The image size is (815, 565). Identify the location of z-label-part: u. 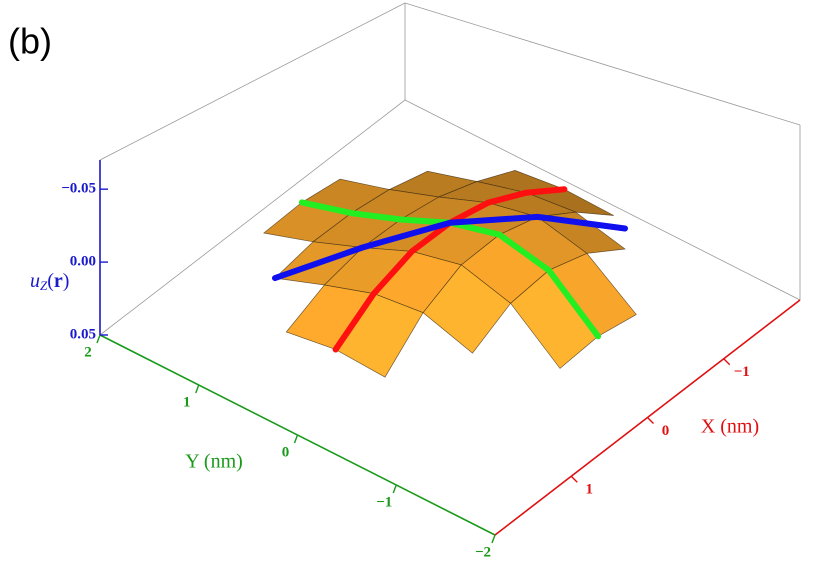
(35, 281).